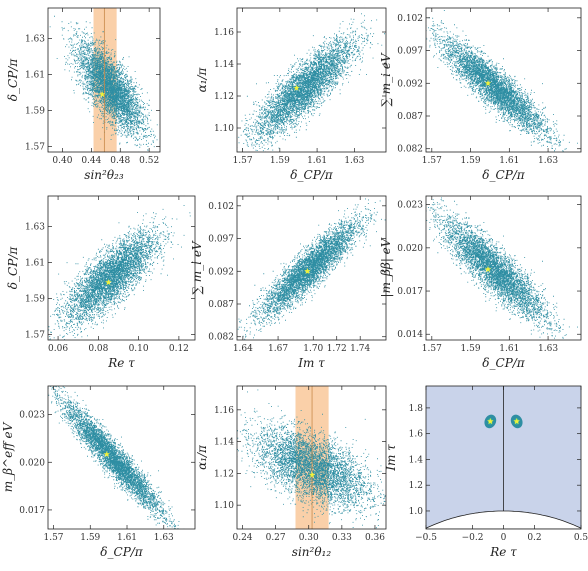 The width and height of the screenshot is (588, 571). I want to click on unit-circle-boundary, so click(503, 519).